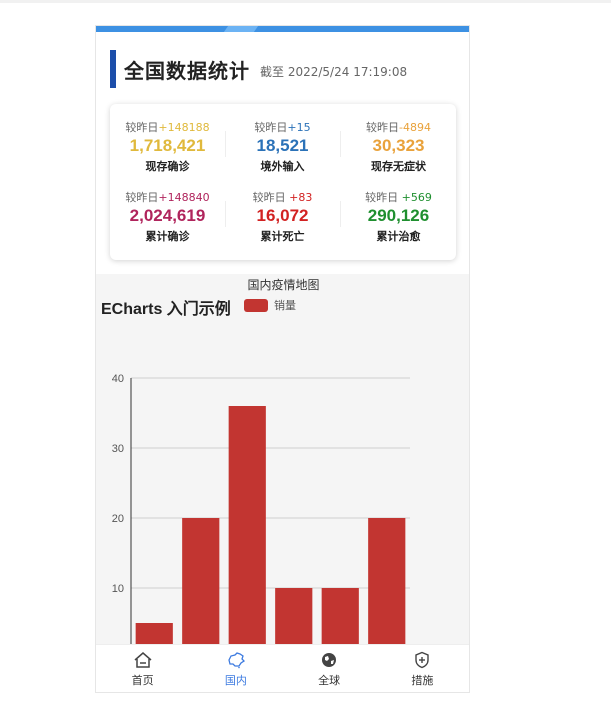 The image size is (611, 726). Describe the element at coordinates (187, 70) in the screenshot. I see `page-title: 全国数据统计` at that location.